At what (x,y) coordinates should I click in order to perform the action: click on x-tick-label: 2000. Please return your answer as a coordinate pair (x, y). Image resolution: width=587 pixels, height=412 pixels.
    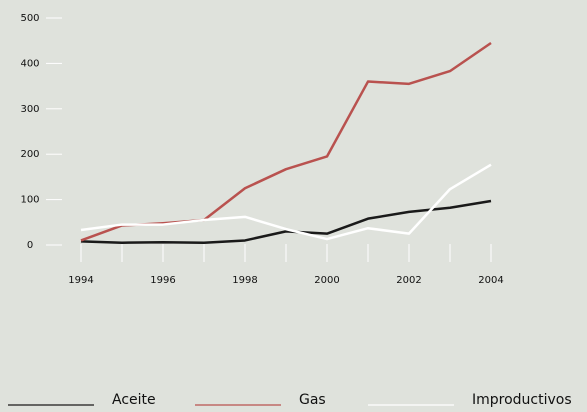
    Looking at the image, I should click on (326, 280).